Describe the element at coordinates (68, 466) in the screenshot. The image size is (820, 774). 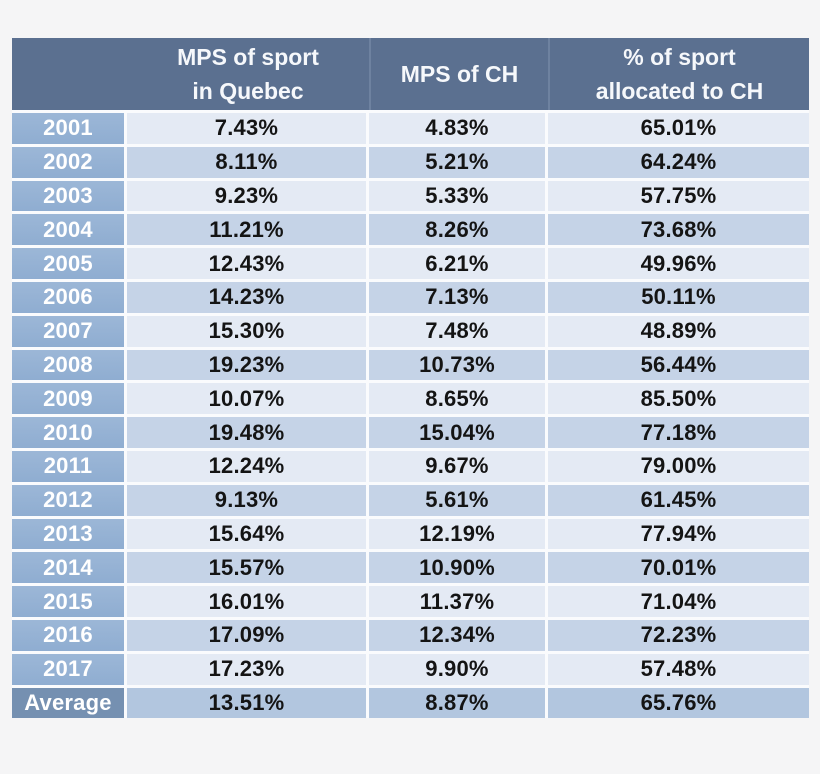
I see `year-cell: 2011` at that location.